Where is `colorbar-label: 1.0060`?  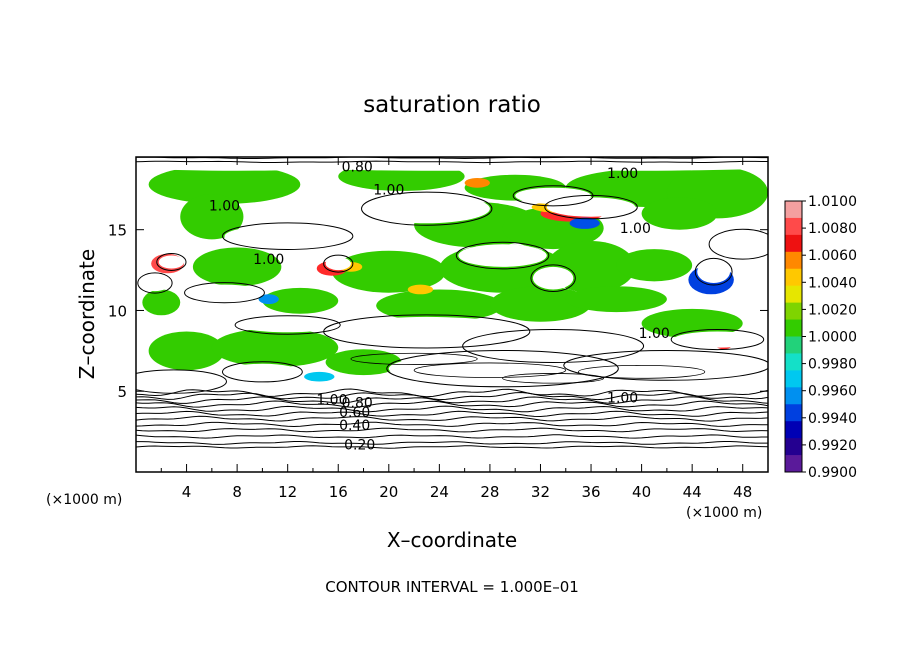 colorbar-label: 1.0060 is located at coordinates (832, 256).